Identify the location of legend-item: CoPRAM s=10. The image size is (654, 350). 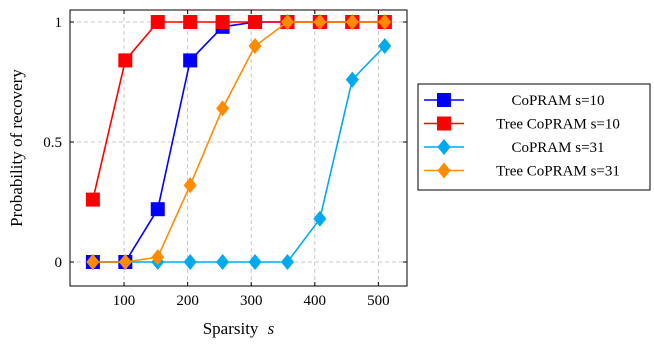
(514, 101).